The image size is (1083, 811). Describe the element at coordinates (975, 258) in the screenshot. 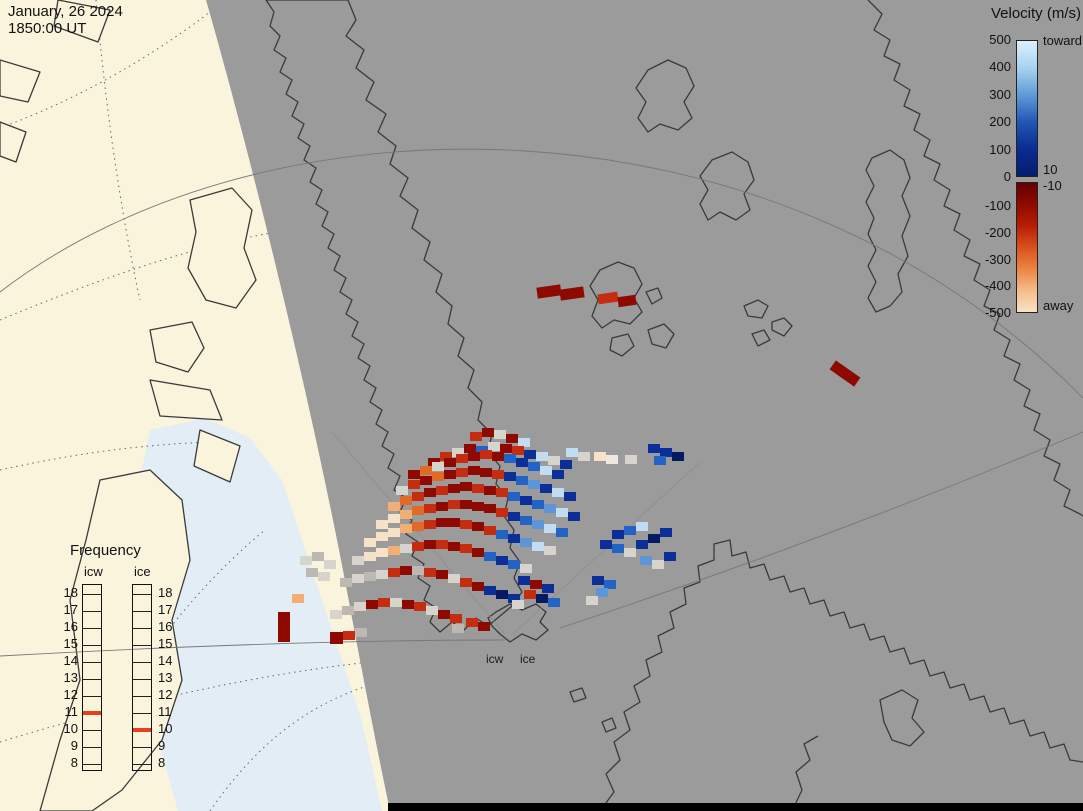

I see `russia-coastline` at that location.